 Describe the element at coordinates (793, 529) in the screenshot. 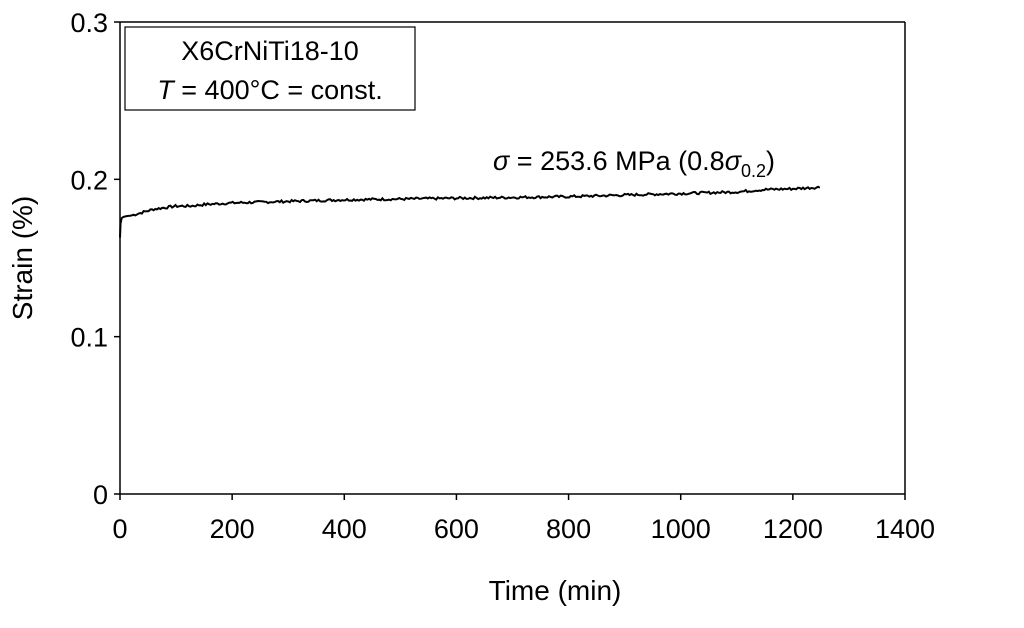

I see `x-tick-label: 1200` at that location.